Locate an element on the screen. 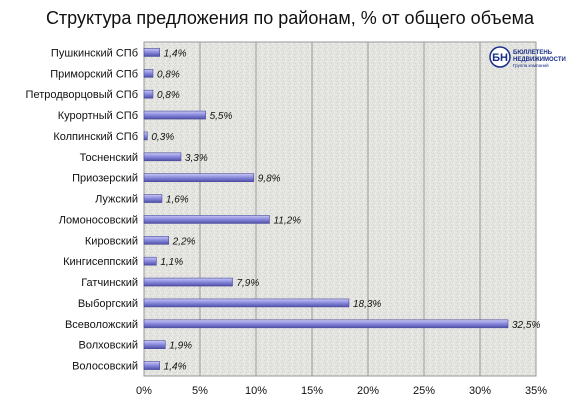 This screenshot has width=580, height=416. category-label: Лужский is located at coordinates (116, 200).